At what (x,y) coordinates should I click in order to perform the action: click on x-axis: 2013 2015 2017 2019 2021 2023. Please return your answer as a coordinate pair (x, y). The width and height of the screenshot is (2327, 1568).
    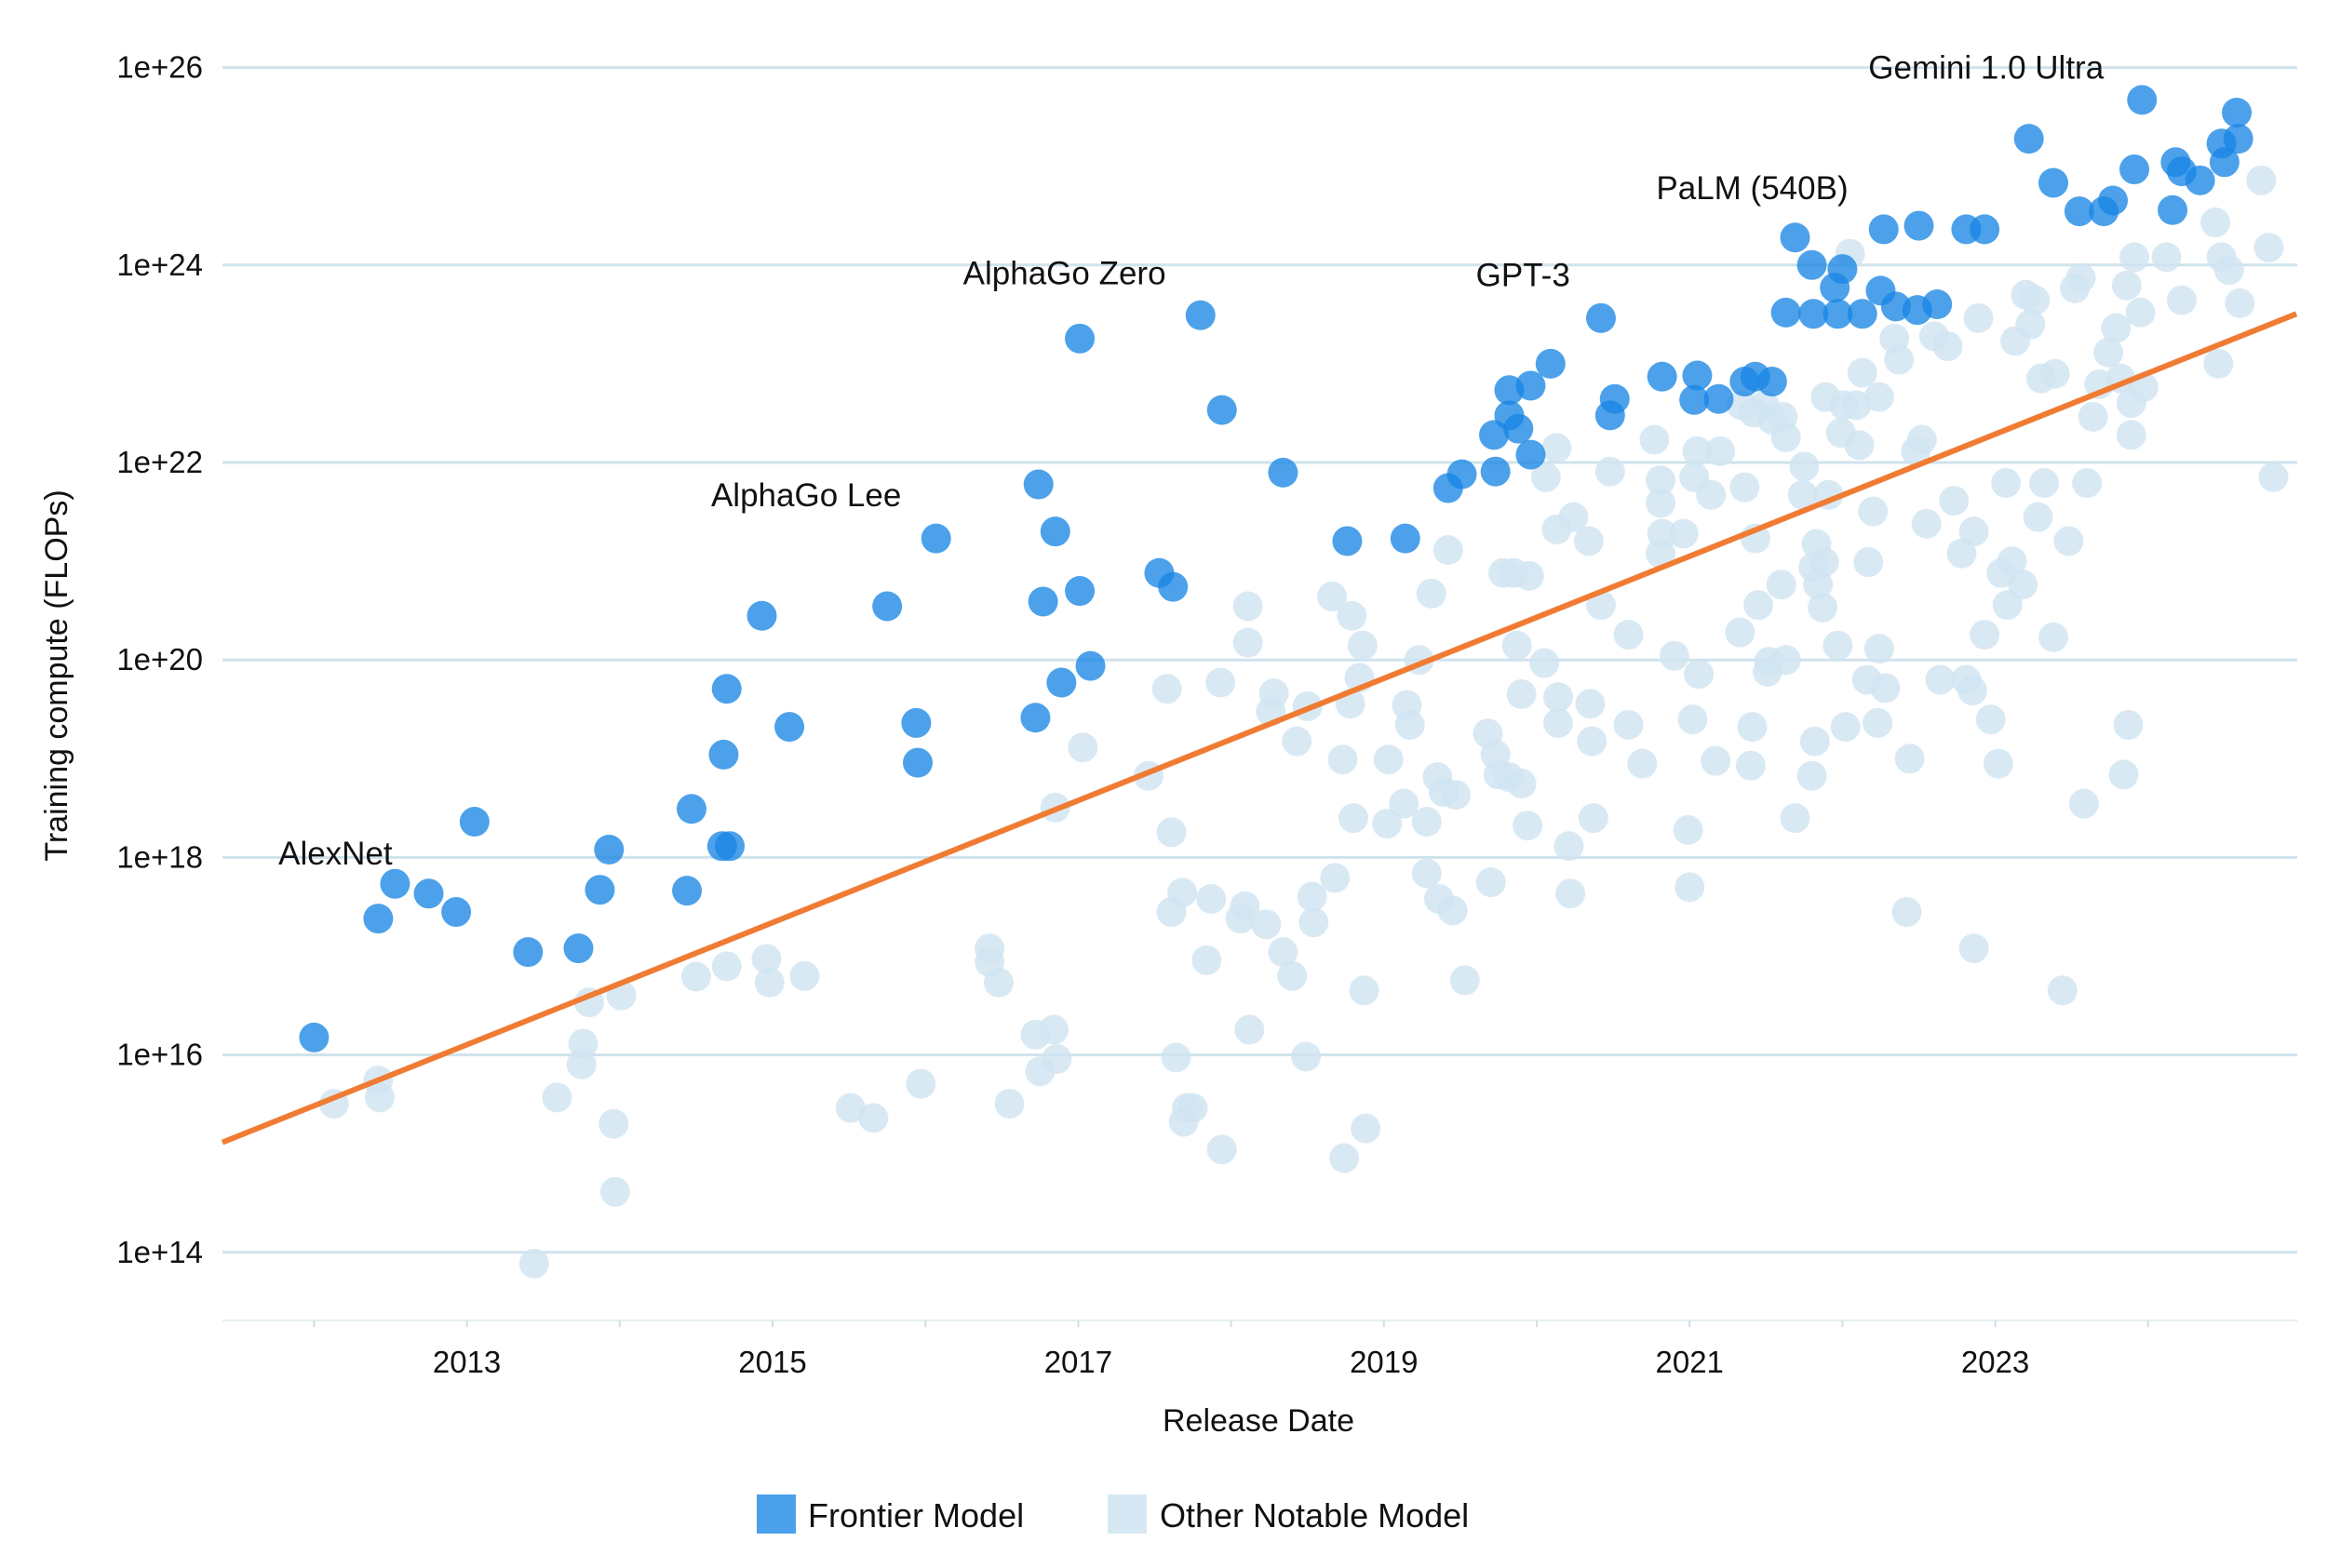
    Looking at the image, I should click on (1259, 1349).